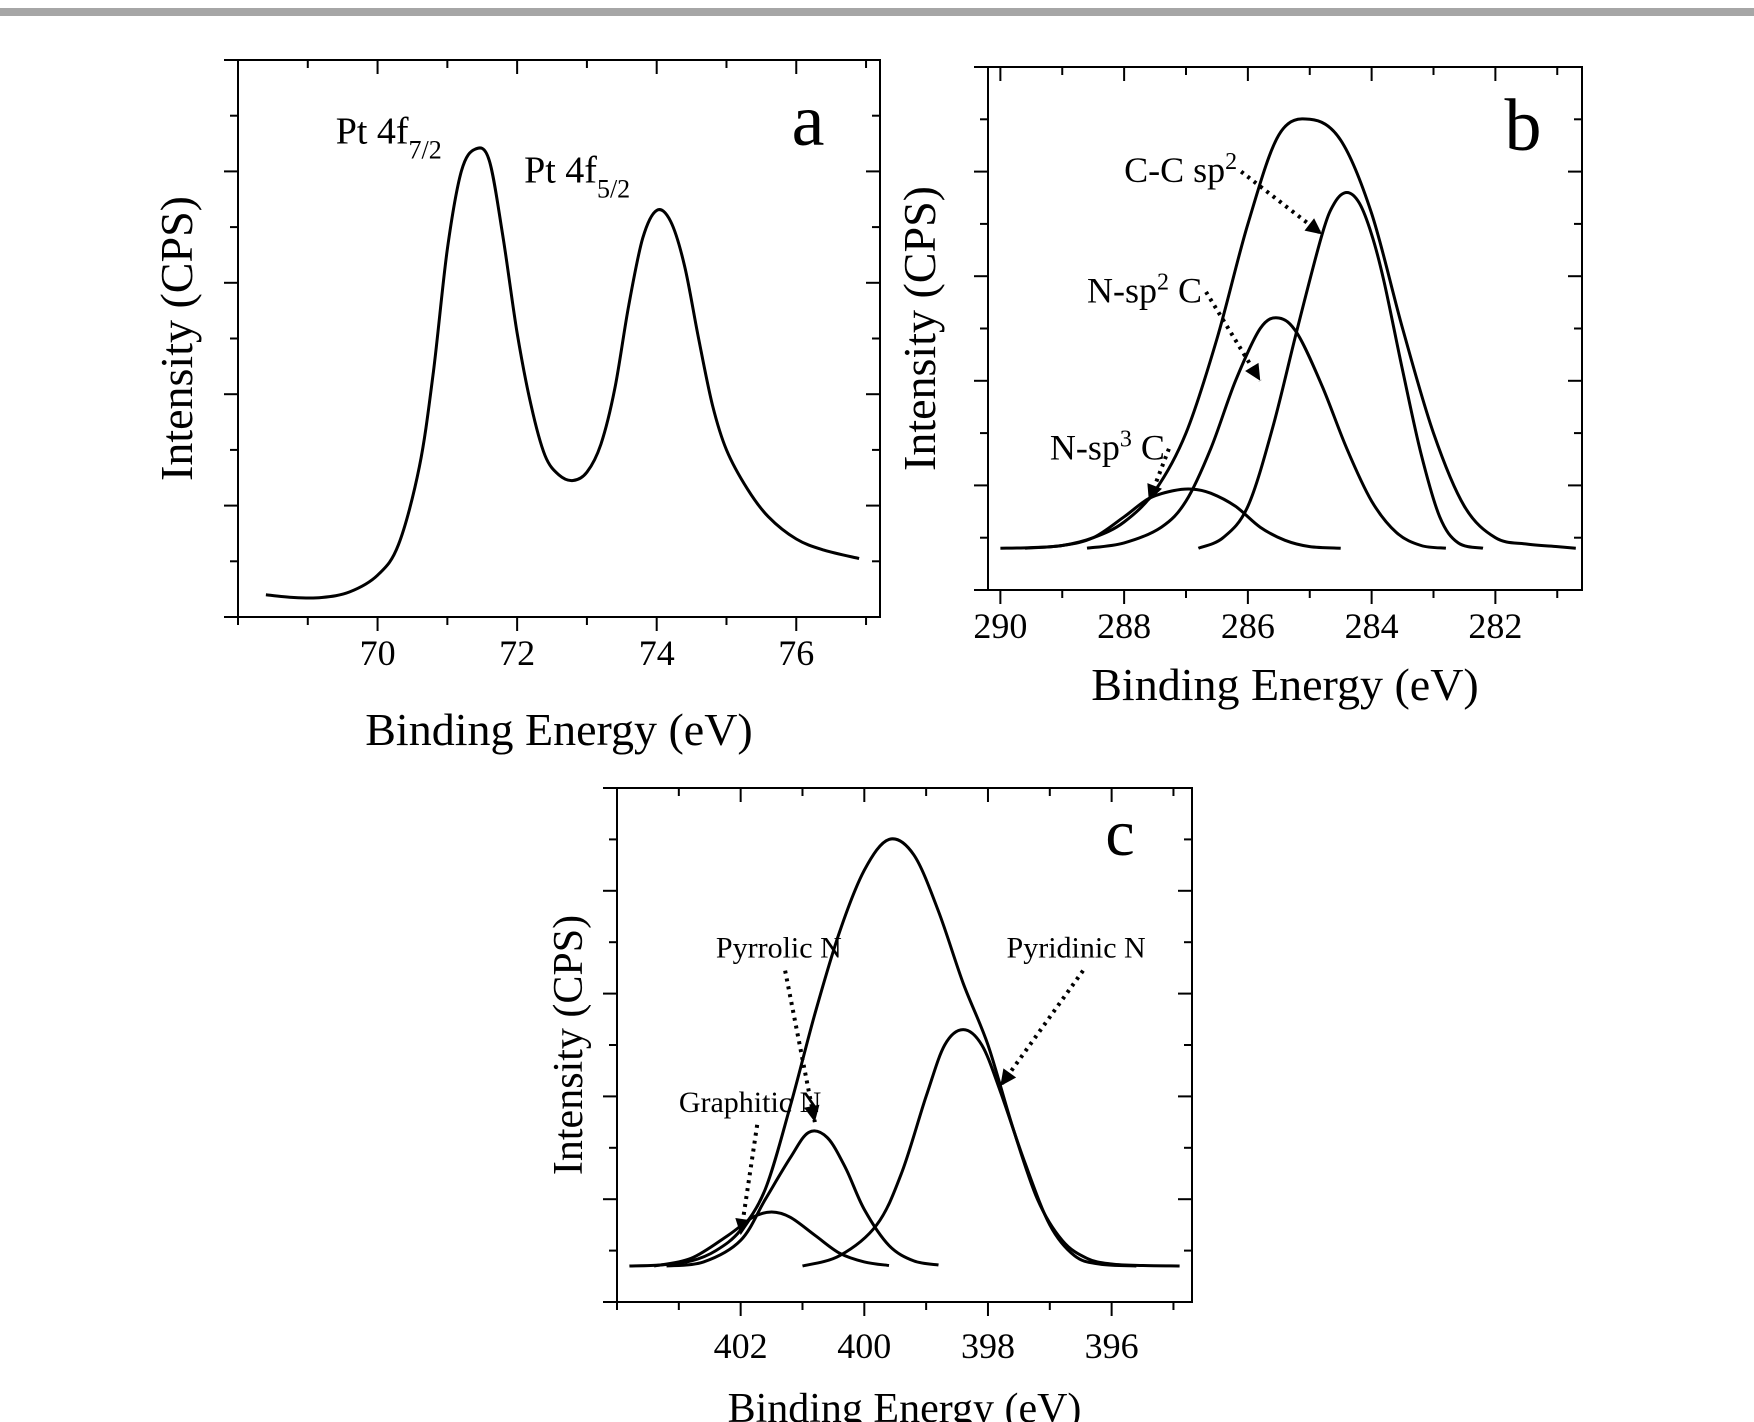 The image size is (1754, 1422). Describe the element at coordinates (1248, 626) in the screenshot. I see `x-tick-label: 286` at that location.